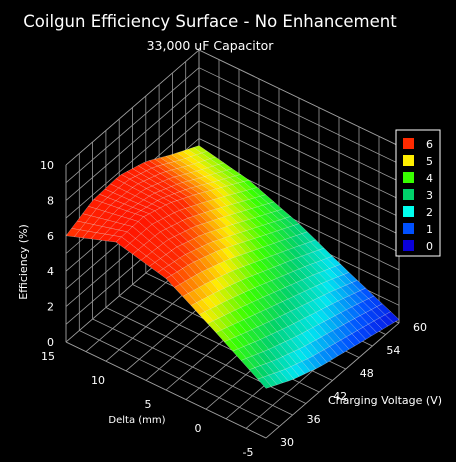 The image size is (456, 462). What do you see at coordinates (385, 400) in the screenshot?
I see `y-axis-label: Charging Voltage (V)` at bounding box center [385, 400].